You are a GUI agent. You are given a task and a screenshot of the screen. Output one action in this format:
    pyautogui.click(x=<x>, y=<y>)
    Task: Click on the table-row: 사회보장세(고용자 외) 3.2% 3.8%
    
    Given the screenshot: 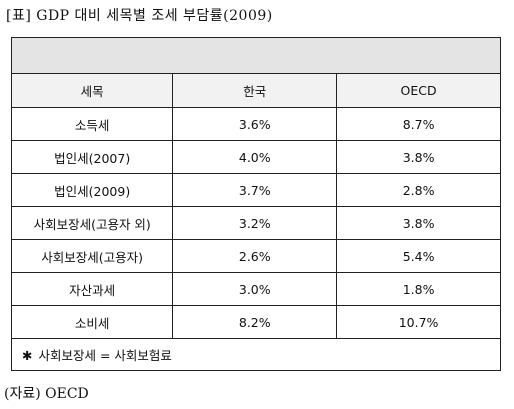 What is the action you would take?
    pyautogui.click(x=255, y=223)
    